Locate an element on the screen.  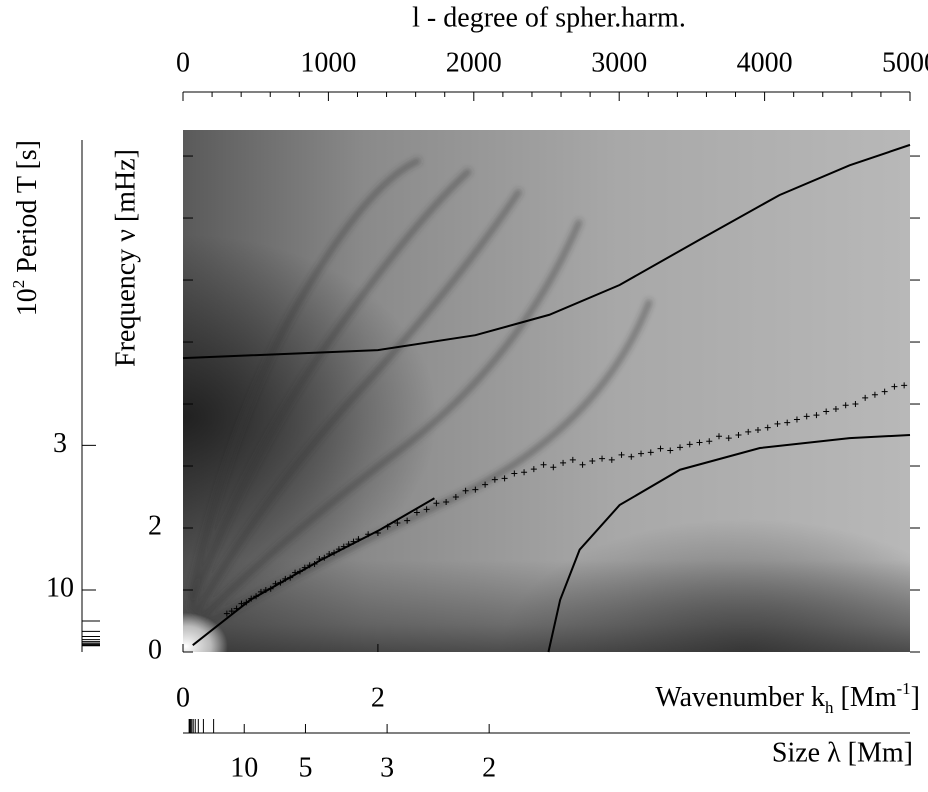
xlabel-label: Wavenumber kh [Mm-1] is located at coordinates (787, 698).